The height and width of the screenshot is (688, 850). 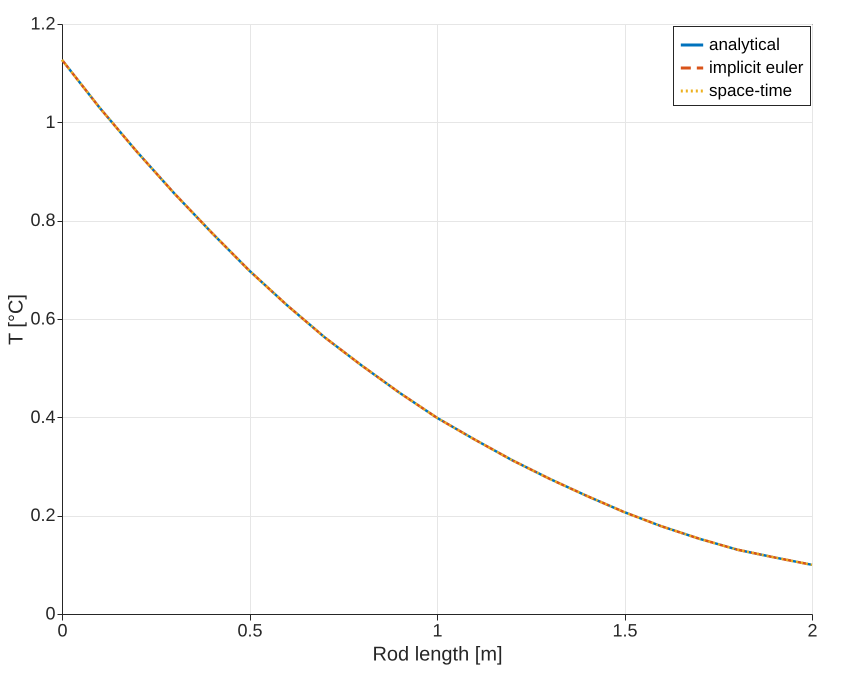 What do you see at coordinates (50, 122) in the screenshot?
I see `y-tick-label: 1` at bounding box center [50, 122].